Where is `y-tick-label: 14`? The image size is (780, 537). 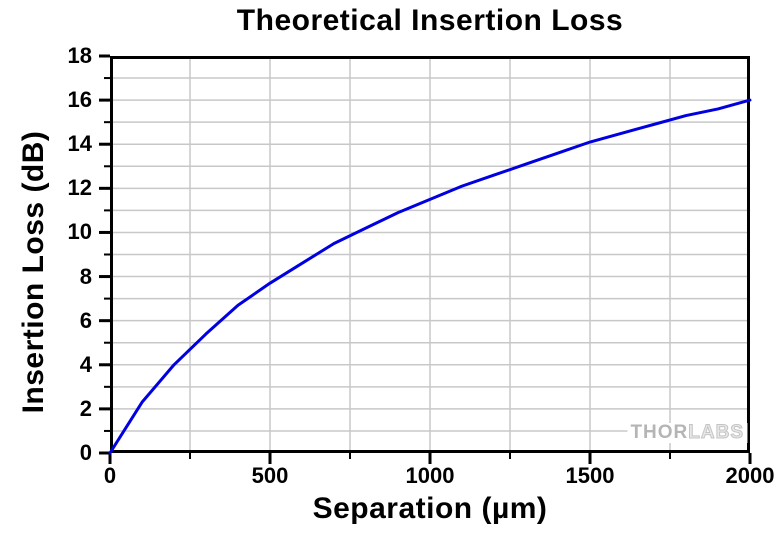
y-tick-label: 14 is located at coordinates (79, 144).